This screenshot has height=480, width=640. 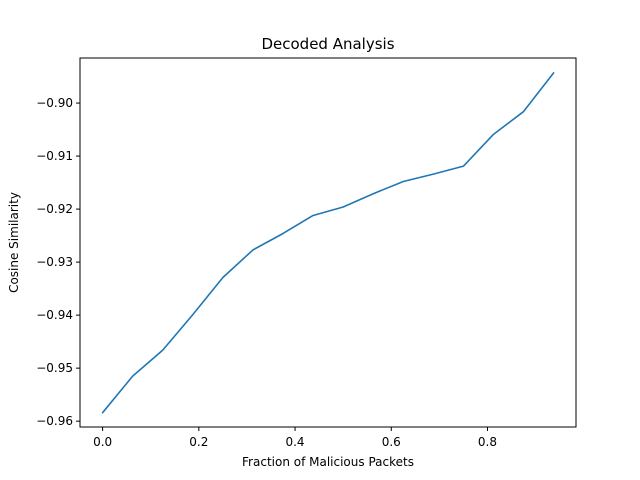 I want to click on y-tick-label: −0.90, so click(x=54, y=103).